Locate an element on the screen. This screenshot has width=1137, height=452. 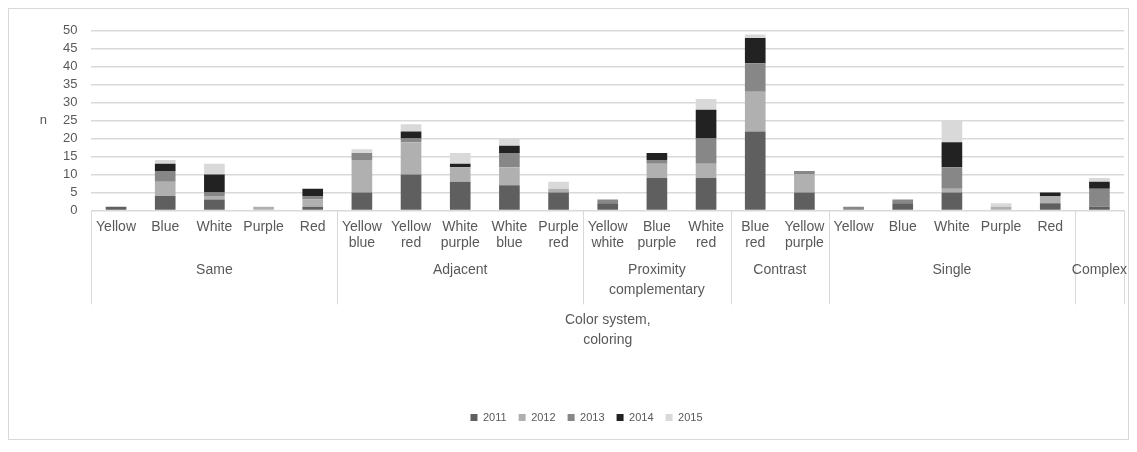
x-tick-label: Yellow red is located at coordinates (411, 234).